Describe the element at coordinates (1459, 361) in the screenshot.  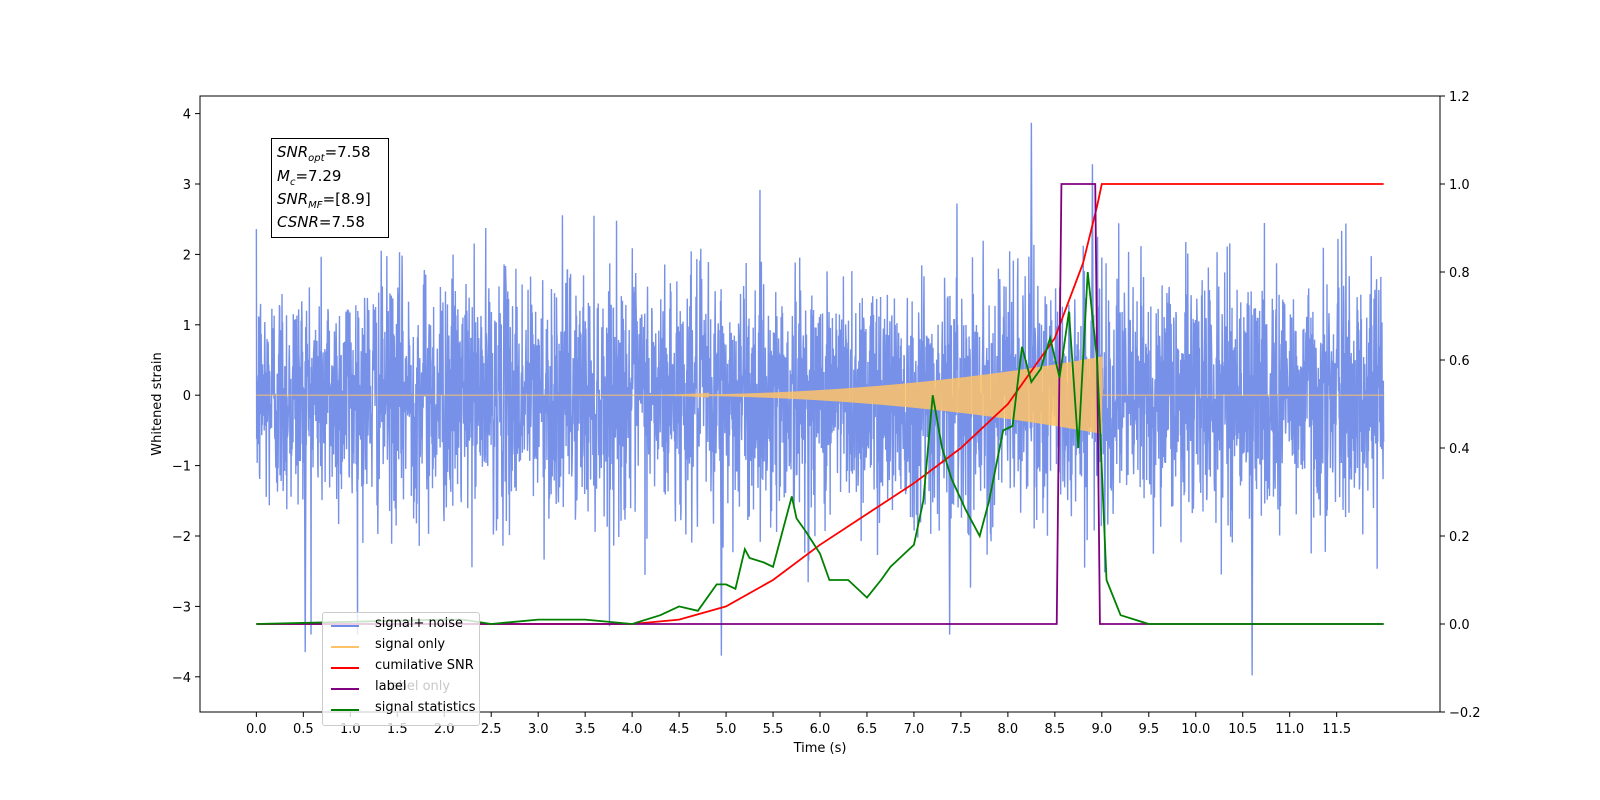
I see `y2-tick-label: 0.6` at that location.